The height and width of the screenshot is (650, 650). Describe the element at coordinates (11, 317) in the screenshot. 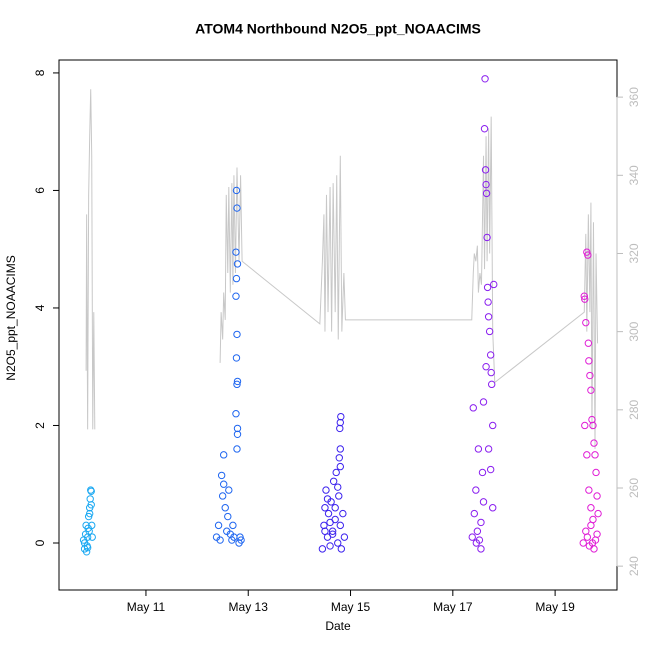

I see `y-axis-label: N2O5_ppt_NOAACIMS` at that location.